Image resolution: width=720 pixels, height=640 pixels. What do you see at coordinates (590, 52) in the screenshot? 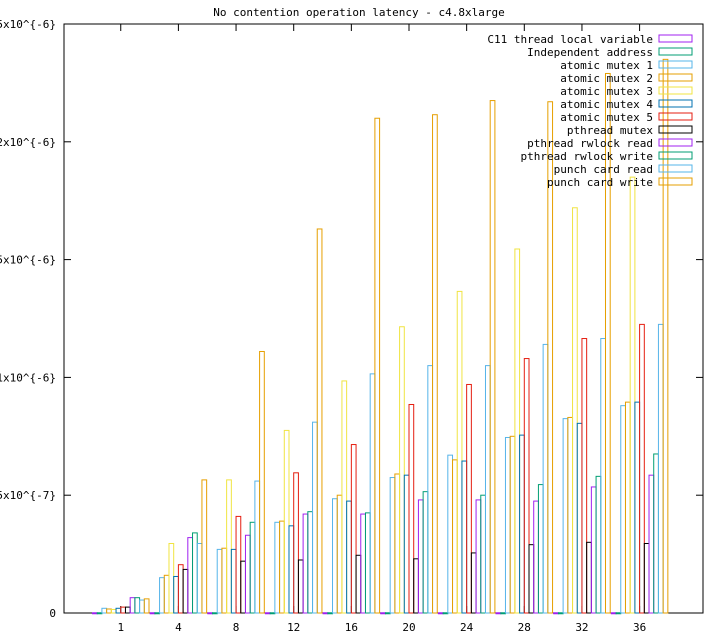
I see `legend-label: Independent address` at bounding box center [590, 52].